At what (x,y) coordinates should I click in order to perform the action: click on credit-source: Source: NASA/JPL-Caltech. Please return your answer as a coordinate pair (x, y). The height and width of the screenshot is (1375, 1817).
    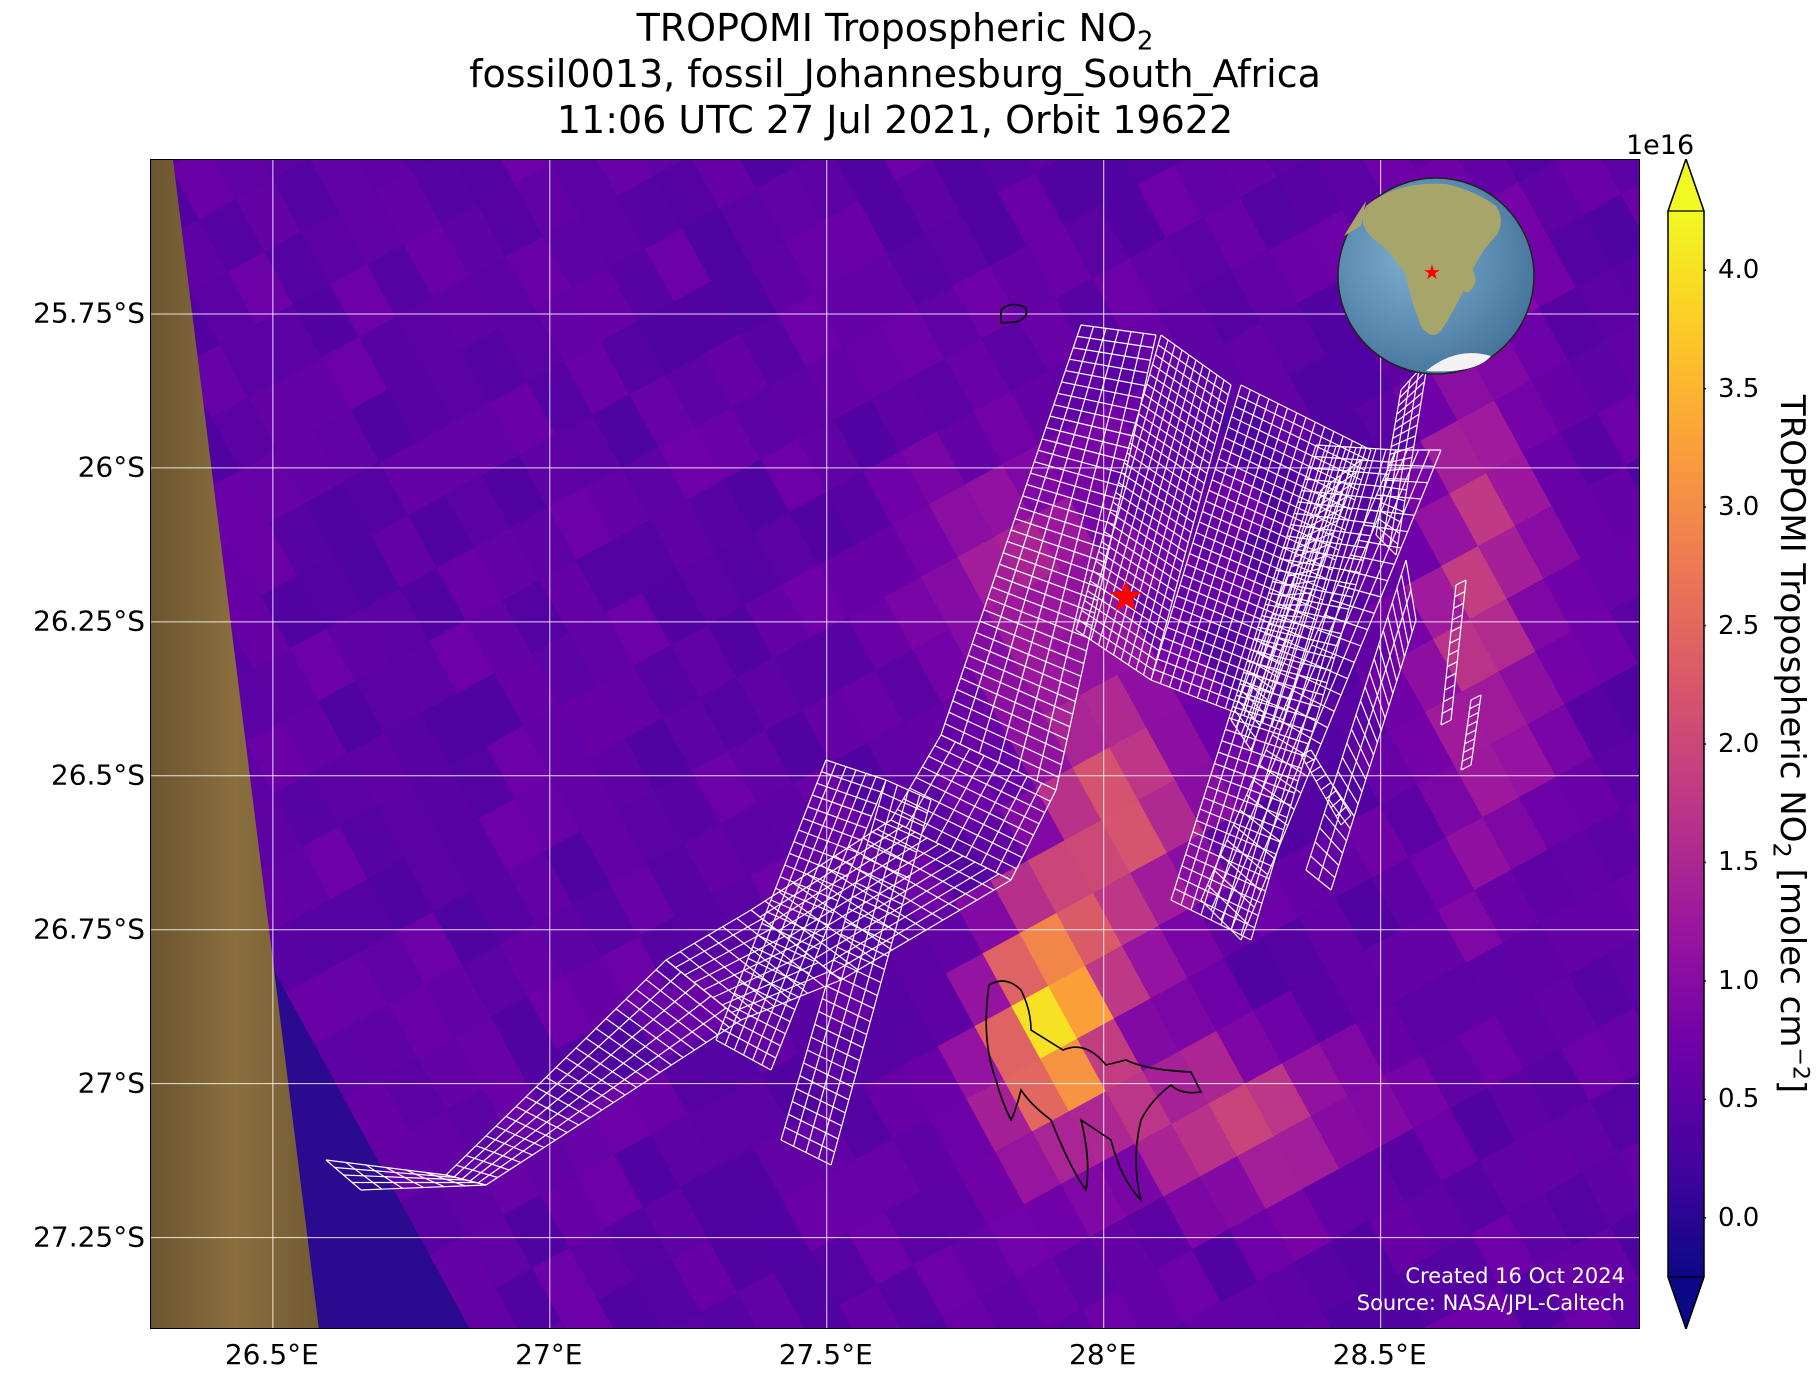
    Looking at the image, I should click on (1490, 1303).